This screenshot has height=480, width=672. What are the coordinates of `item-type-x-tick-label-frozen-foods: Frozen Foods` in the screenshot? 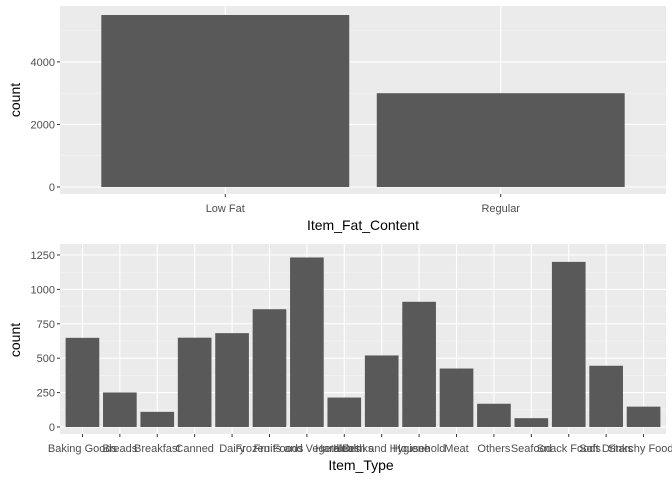 It's located at (270, 449).